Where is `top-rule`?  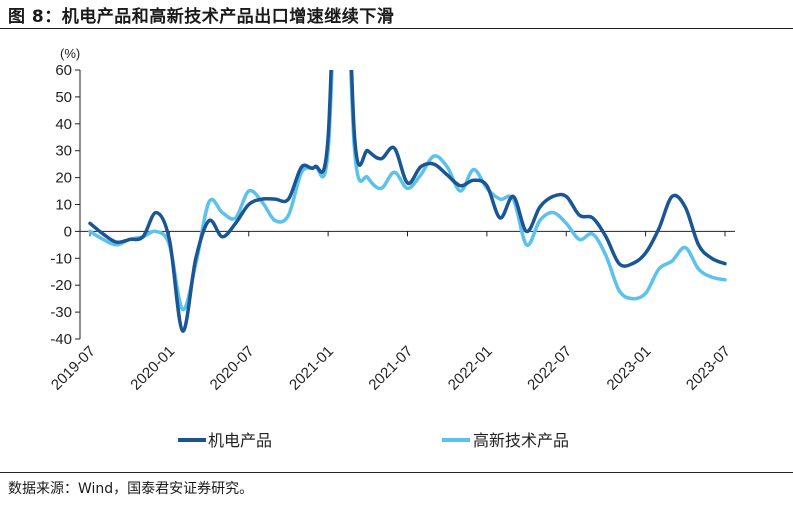 top-rule is located at coordinates (396, 28).